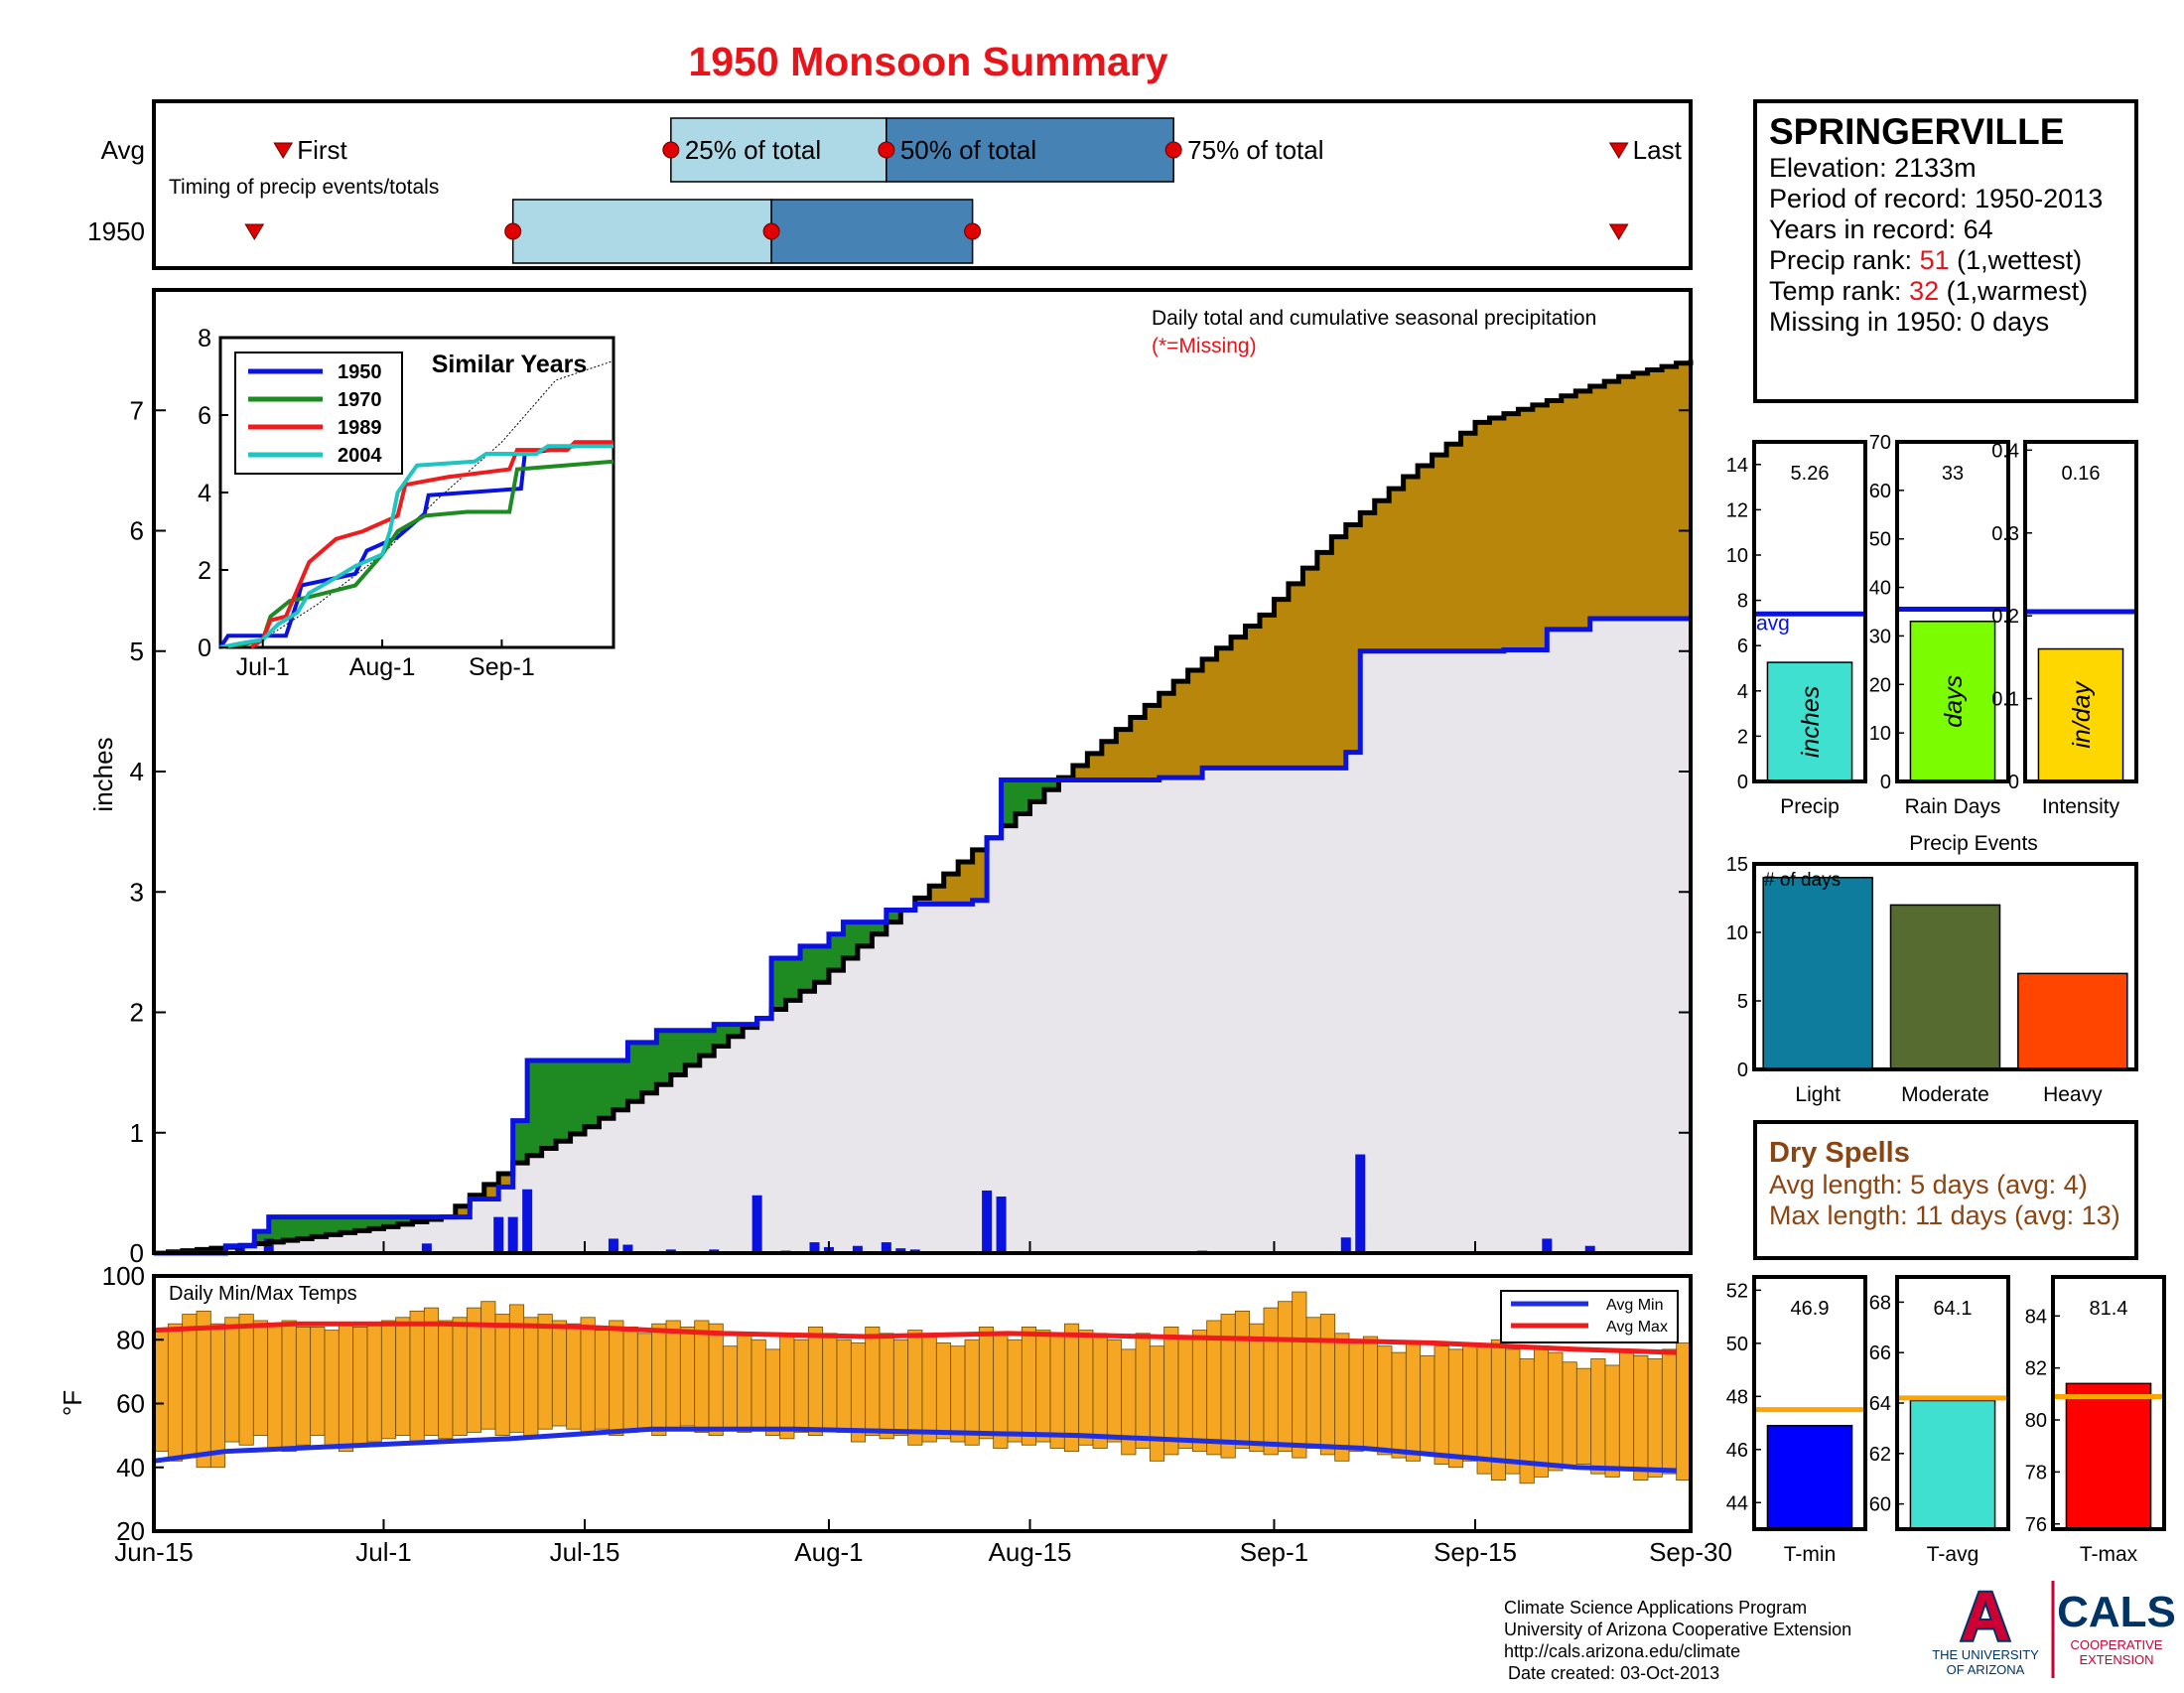  I want to click on inset-xtick-label: Aug-1, so click(382, 667).